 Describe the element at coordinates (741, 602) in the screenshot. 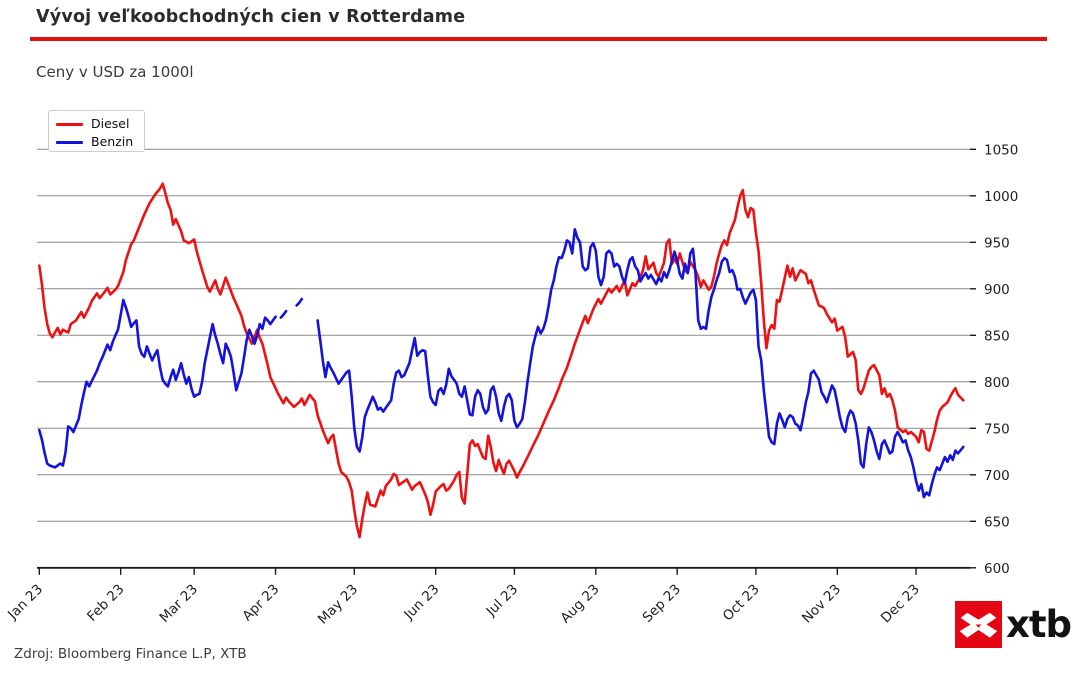

I see `x-tick-label: Oct 23` at that location.